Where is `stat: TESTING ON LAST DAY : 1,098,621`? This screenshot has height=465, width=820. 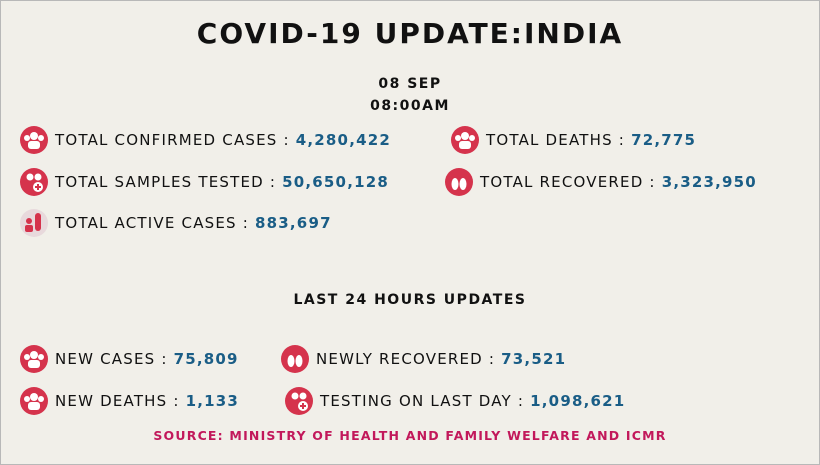
stat: TESTING ON LAST DAY : 1,098,621 is located at coordinates (454, 401).